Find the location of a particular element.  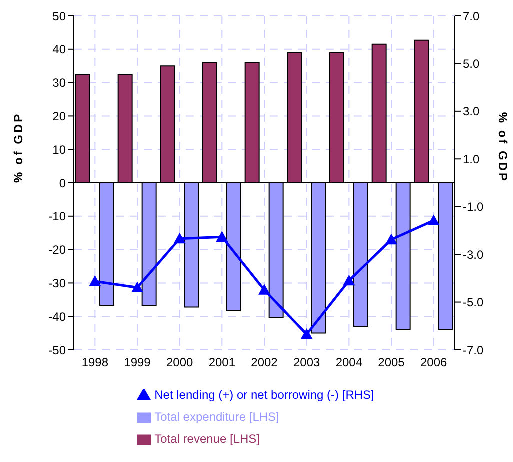

x-tick-label: 2000 is located at coordinates (180, 363).